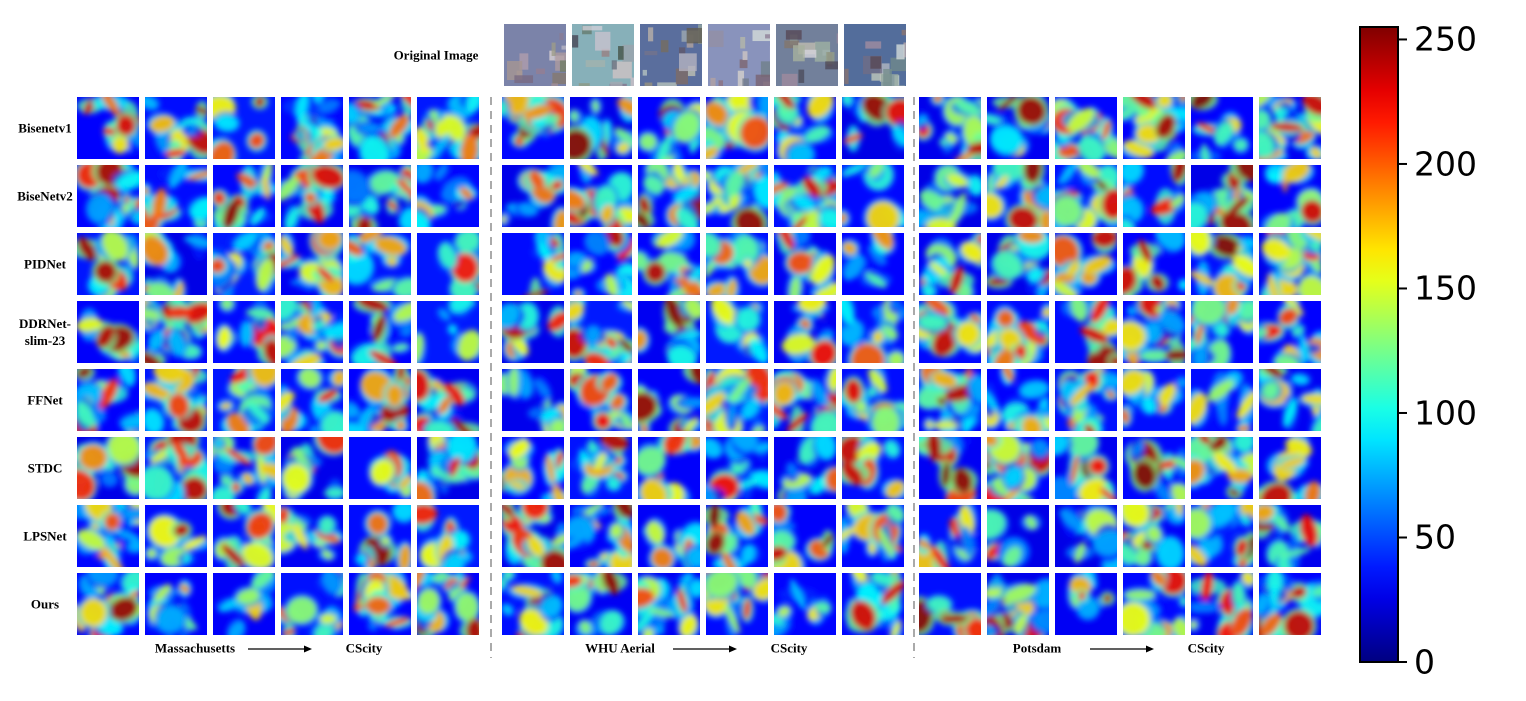 Image resolution: width=1526 pixels, height=701 pixels. What do you see at coordinates (45, 604) in the screenshot?
I see `row-label: Ours` at bounding box center [45, 604].